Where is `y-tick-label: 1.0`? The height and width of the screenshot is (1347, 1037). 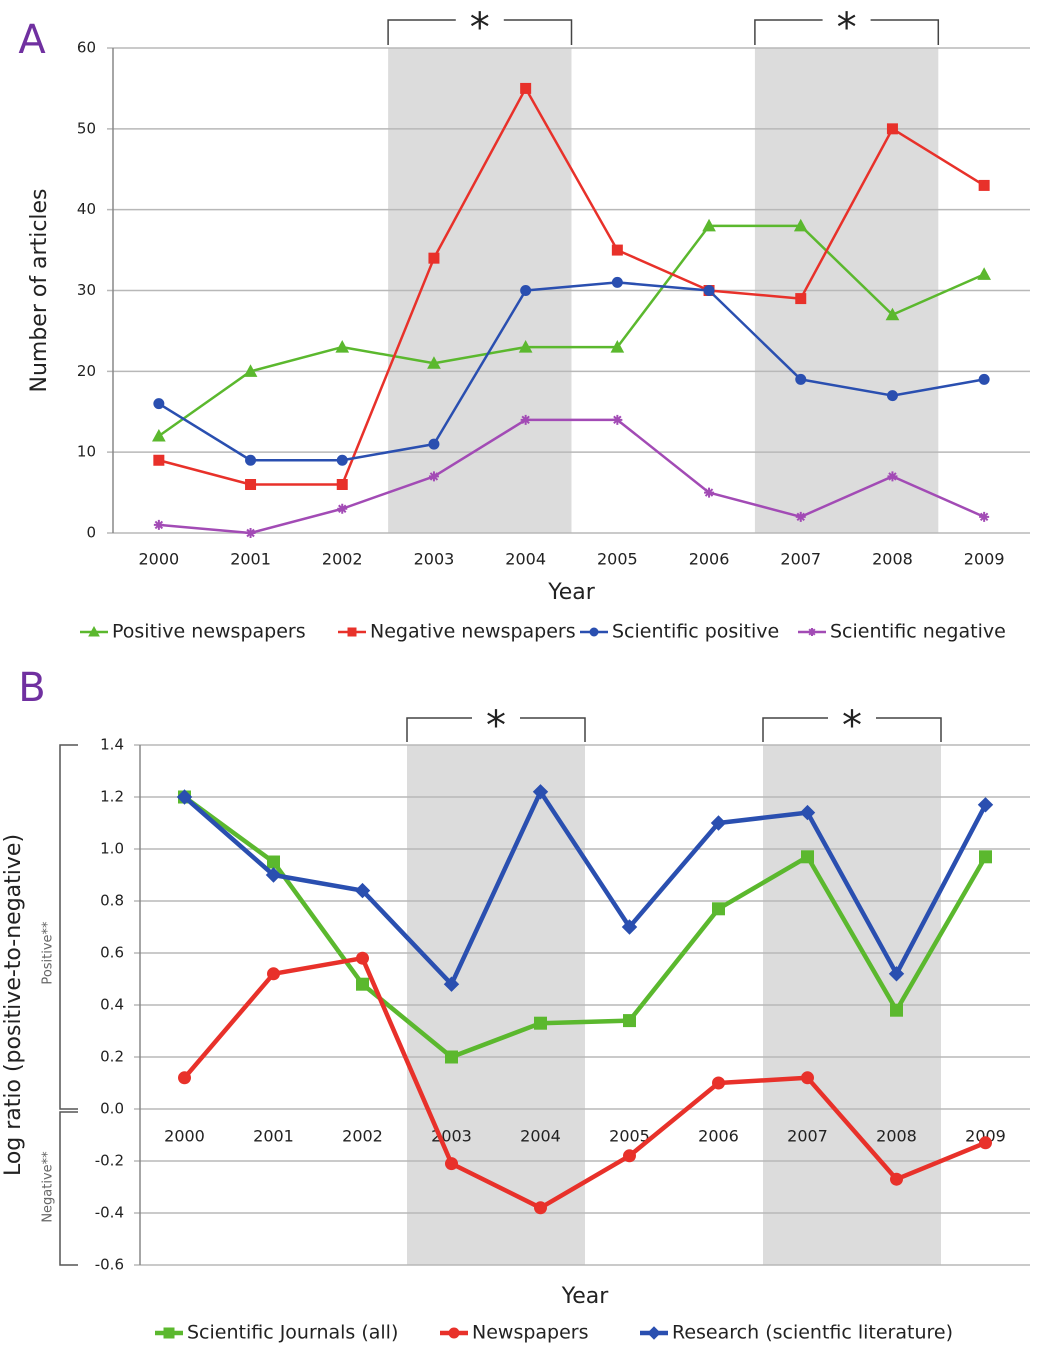 y-tick-label: 1.0 is located at coordinates (112, 849).